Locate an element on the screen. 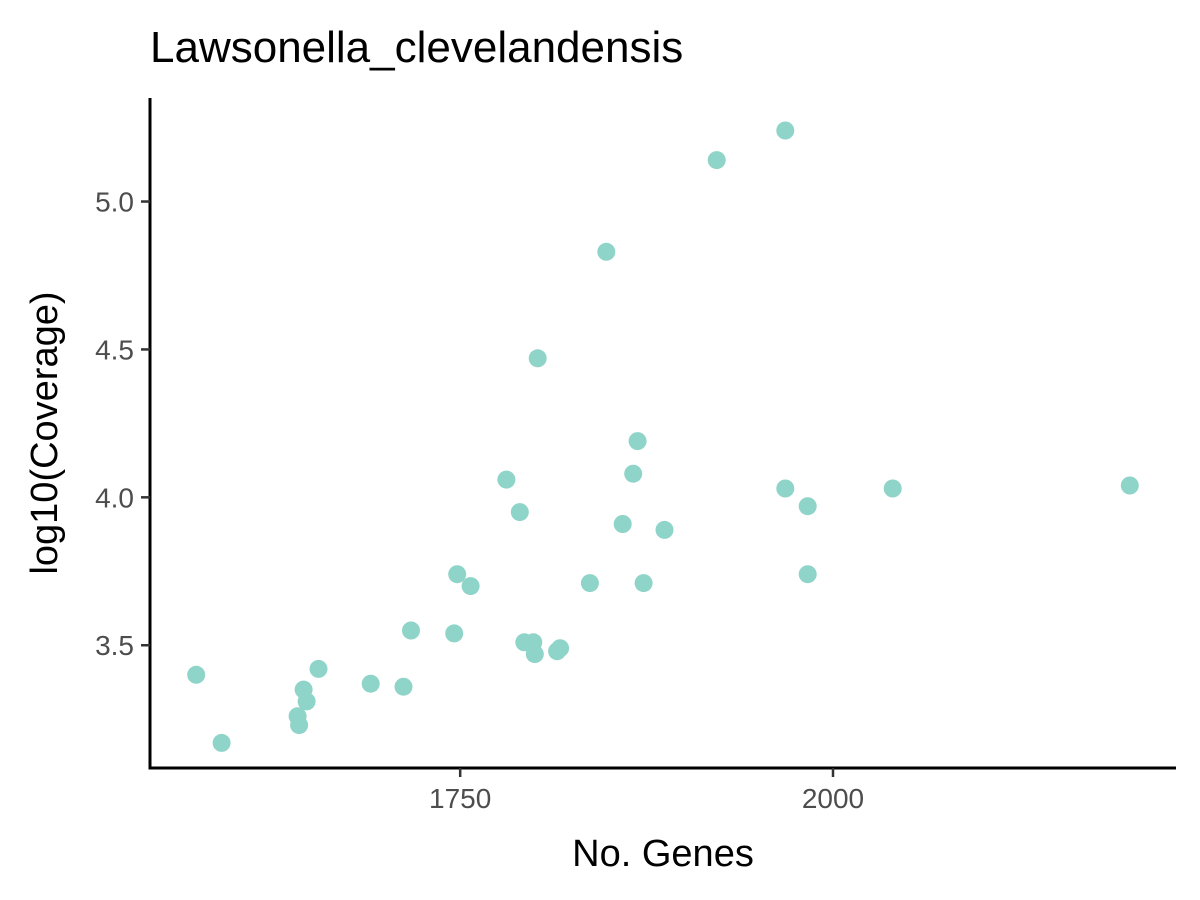 Image resolution: width=1200 pixels, height=900 pixels. y-axis-title: log10(Coverage) is located at coordinates (45, 432).